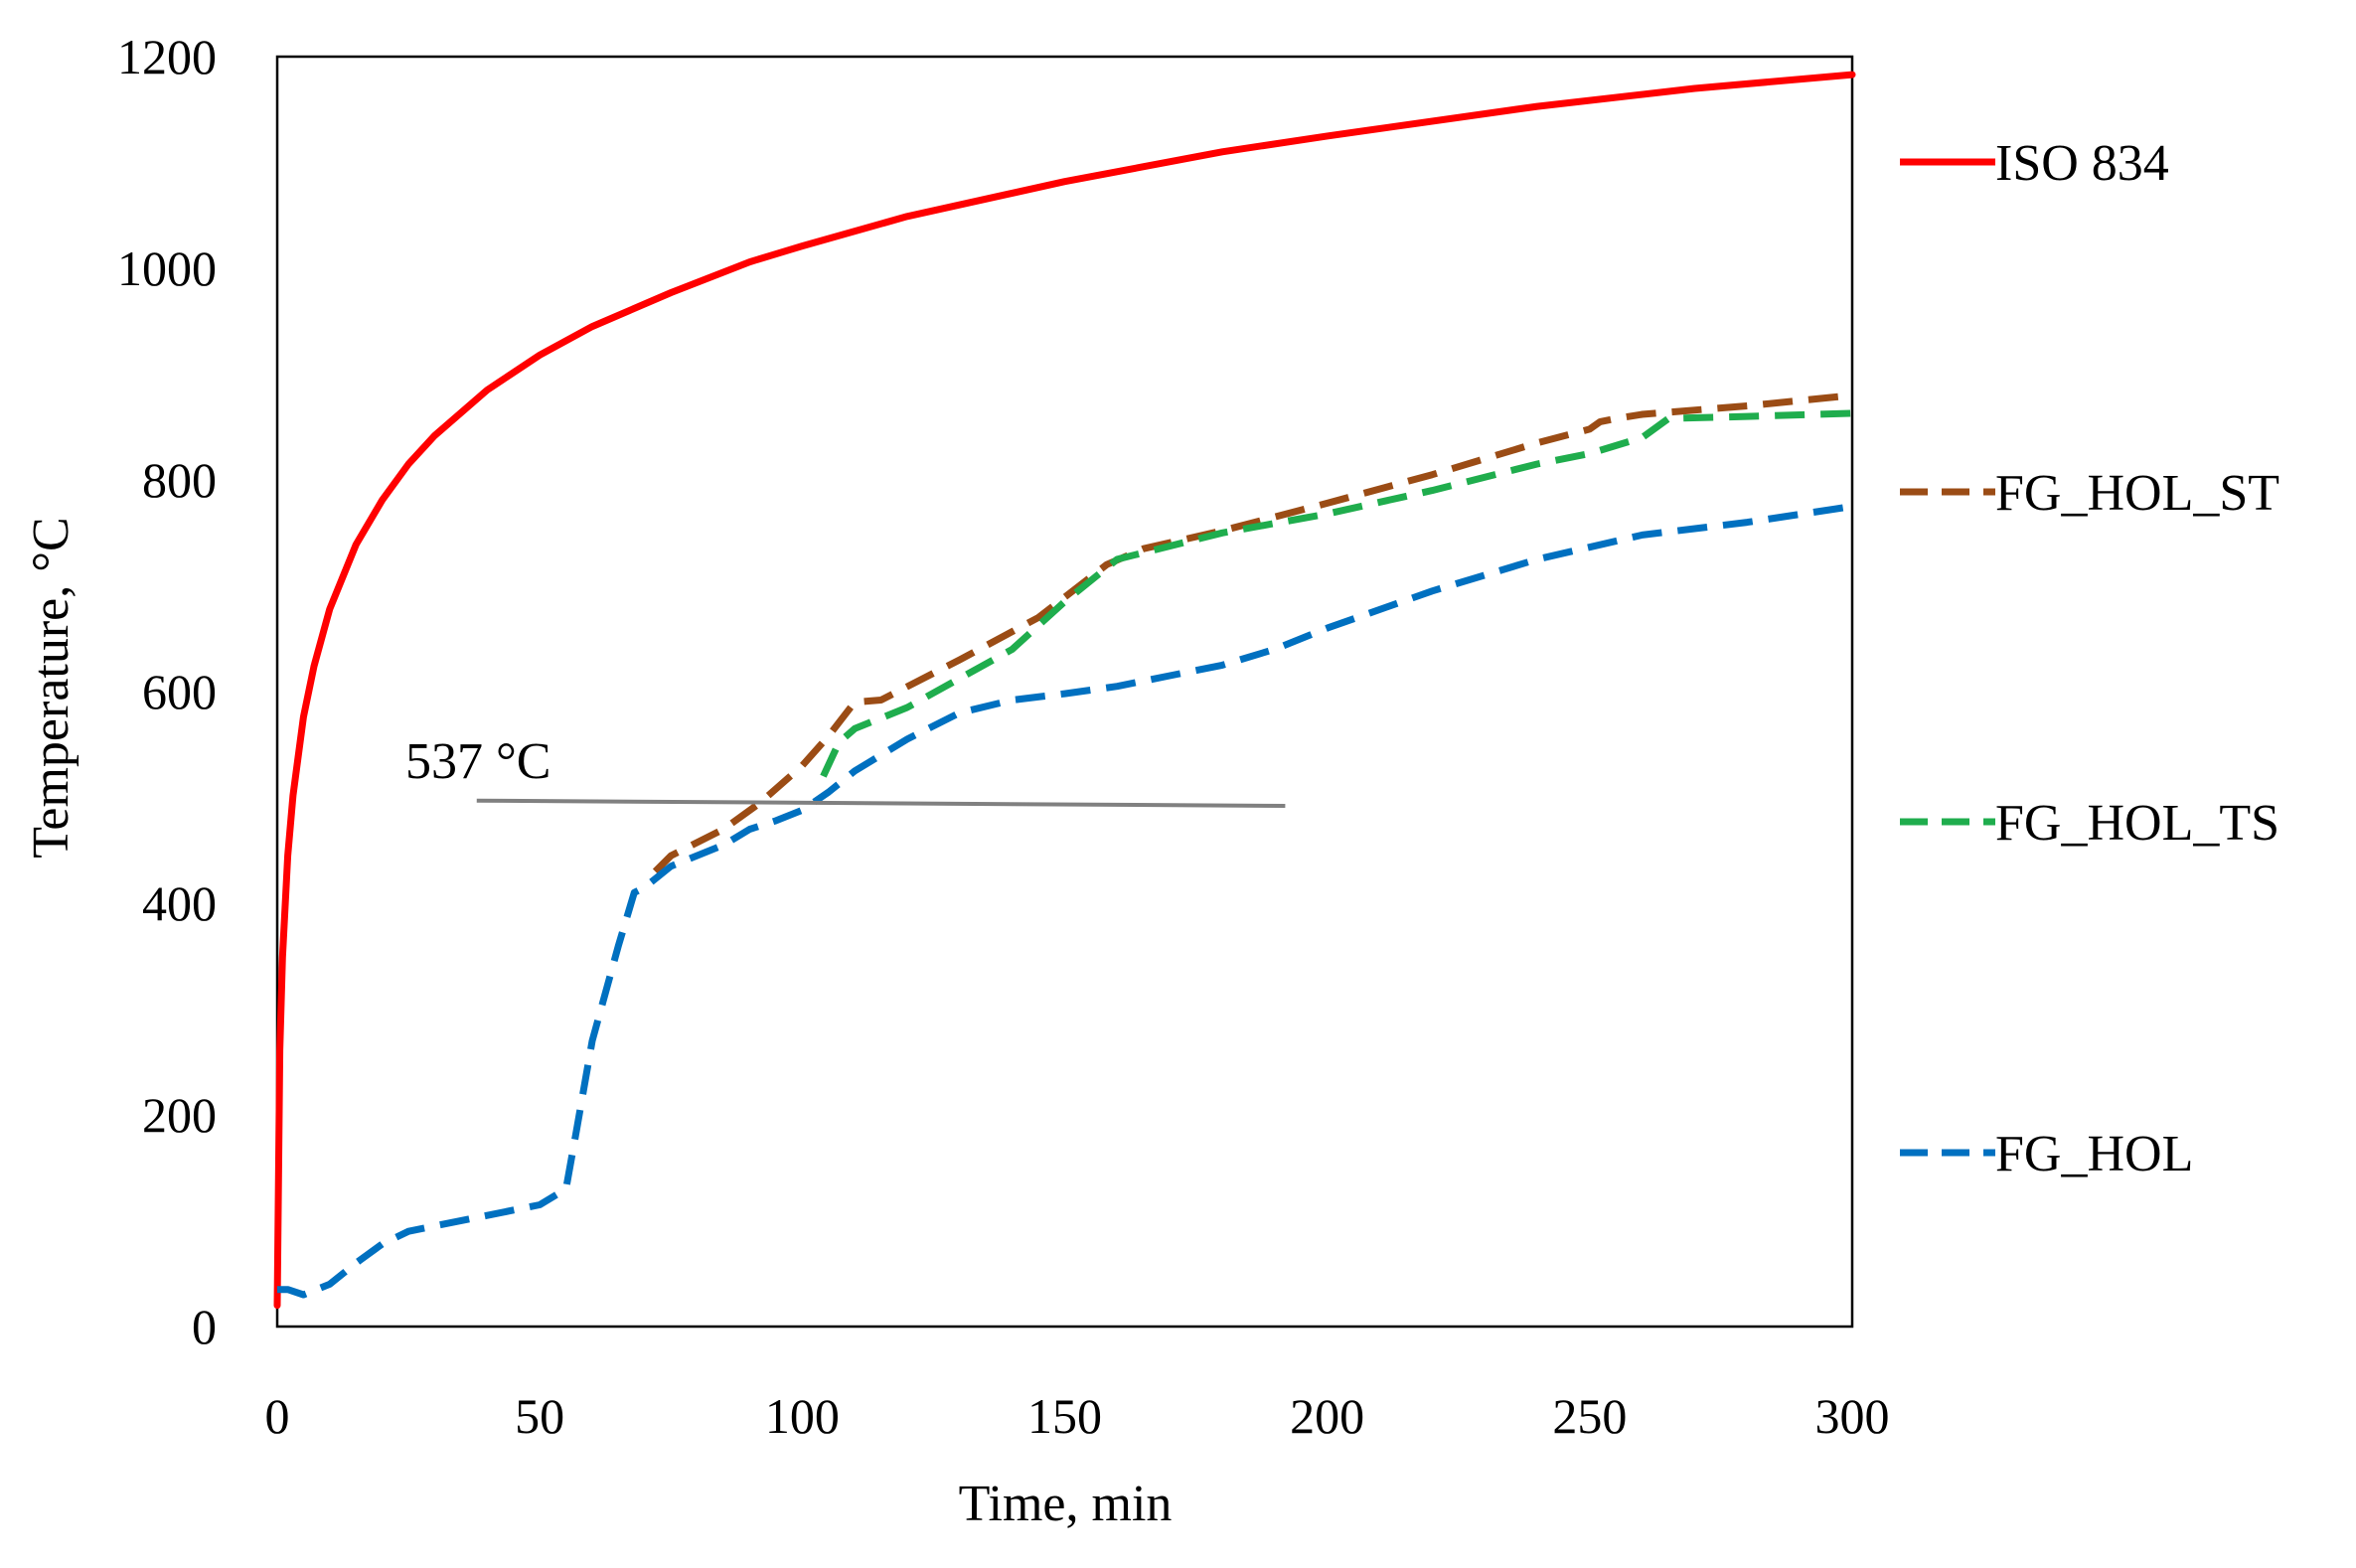 This screenshot has width=2356, height=1568. Describe the element at coordinates (1590, 1416) in the screenshot. I see `x-tick-label: 250` at that location.